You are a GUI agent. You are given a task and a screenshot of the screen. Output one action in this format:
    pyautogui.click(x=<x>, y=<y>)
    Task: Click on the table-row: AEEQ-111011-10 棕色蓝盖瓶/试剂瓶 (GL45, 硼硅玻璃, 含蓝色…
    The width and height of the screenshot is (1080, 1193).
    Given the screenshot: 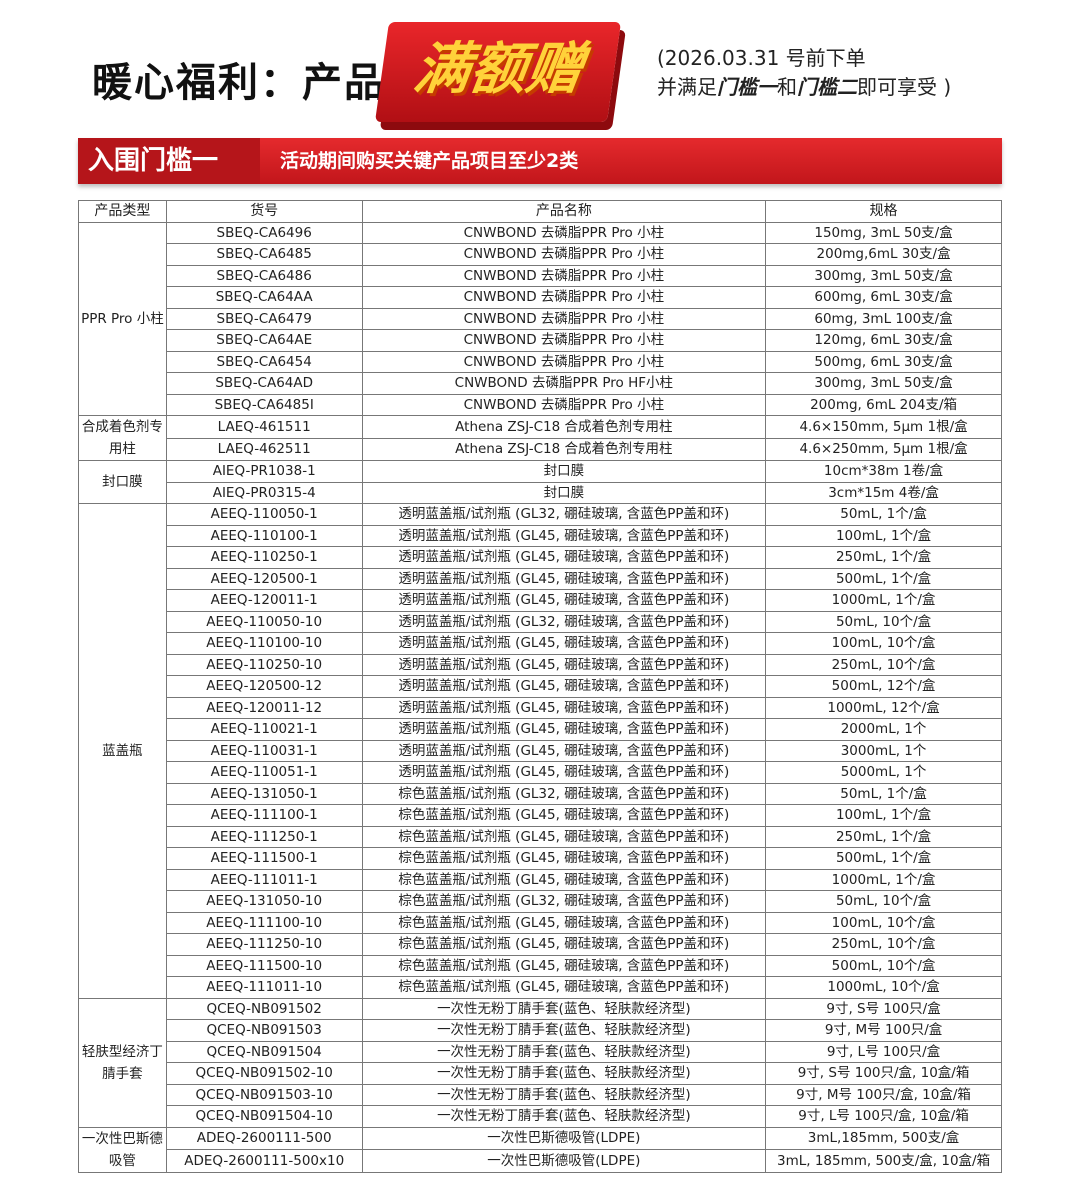 What is the action you would take?
    pyautogui.click(x=540, y=987)
    